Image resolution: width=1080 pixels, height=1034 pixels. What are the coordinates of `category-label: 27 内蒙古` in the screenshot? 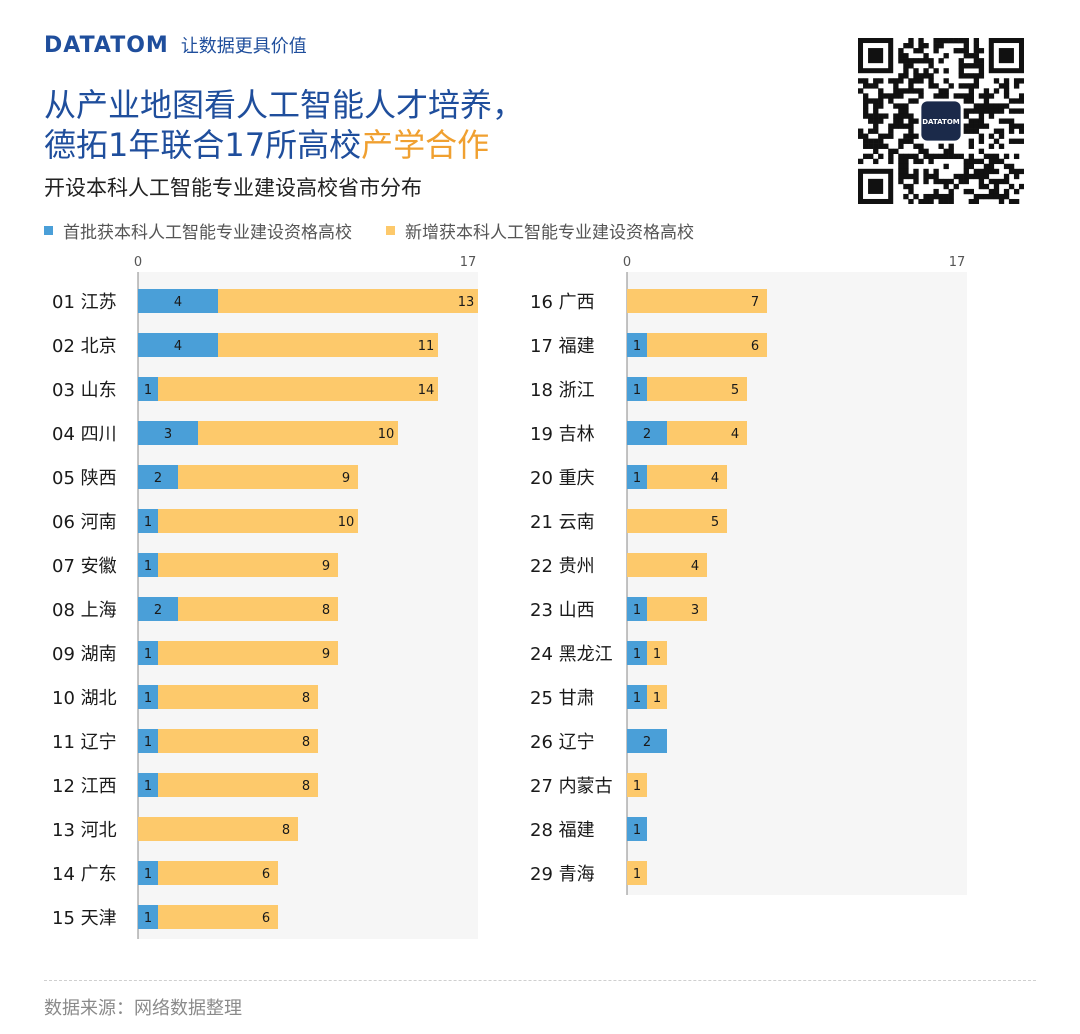 It's located at (571, 786).